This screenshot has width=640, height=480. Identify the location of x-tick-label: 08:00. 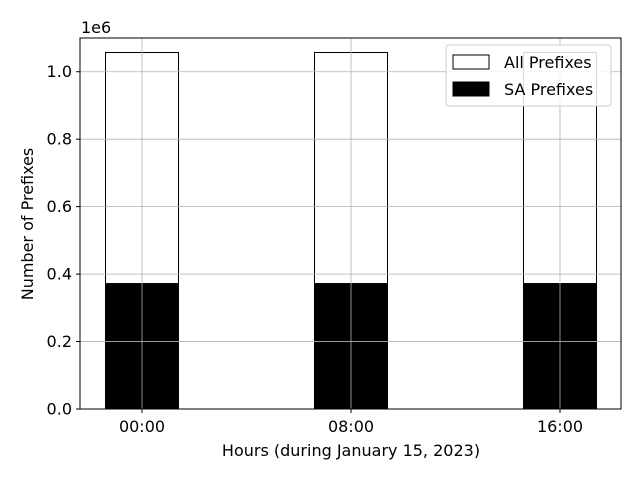
(351, 426).